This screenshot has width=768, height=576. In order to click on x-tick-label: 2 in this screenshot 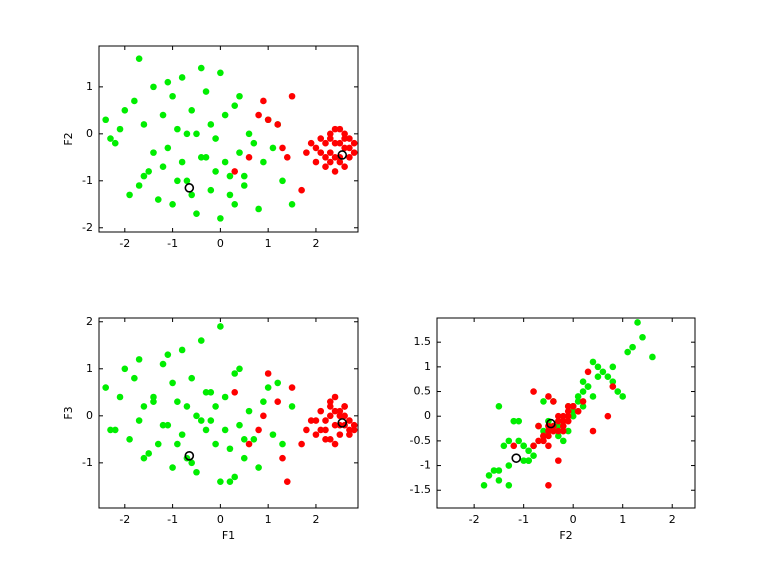, I will do `click(315, 243)`.